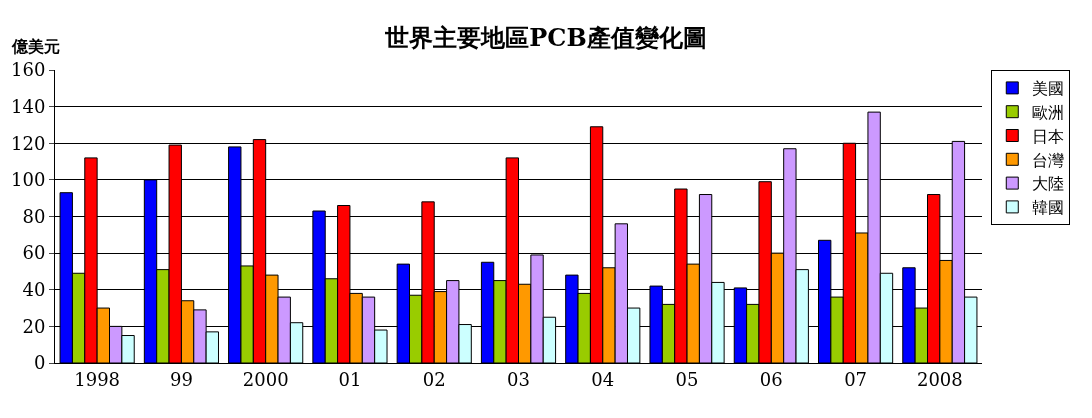  I want to click on x-tick-label: 07, so click(856, 379).